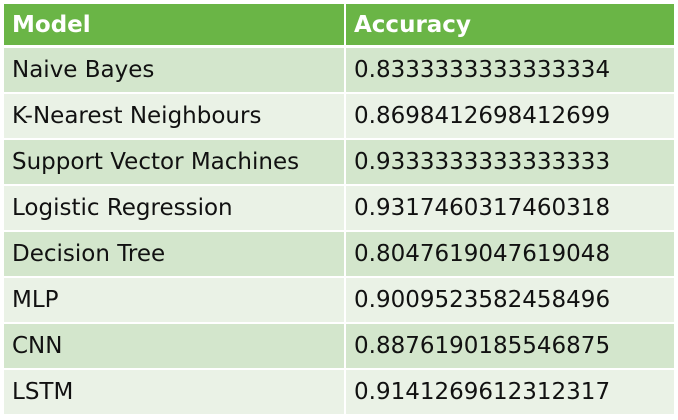 The height and width of the screenshot is (420, 678). What do you see at coordinates (174, 70) in the screenshot?
I see `model-cell: Naive Bayes` at bounding box center [174, 70].